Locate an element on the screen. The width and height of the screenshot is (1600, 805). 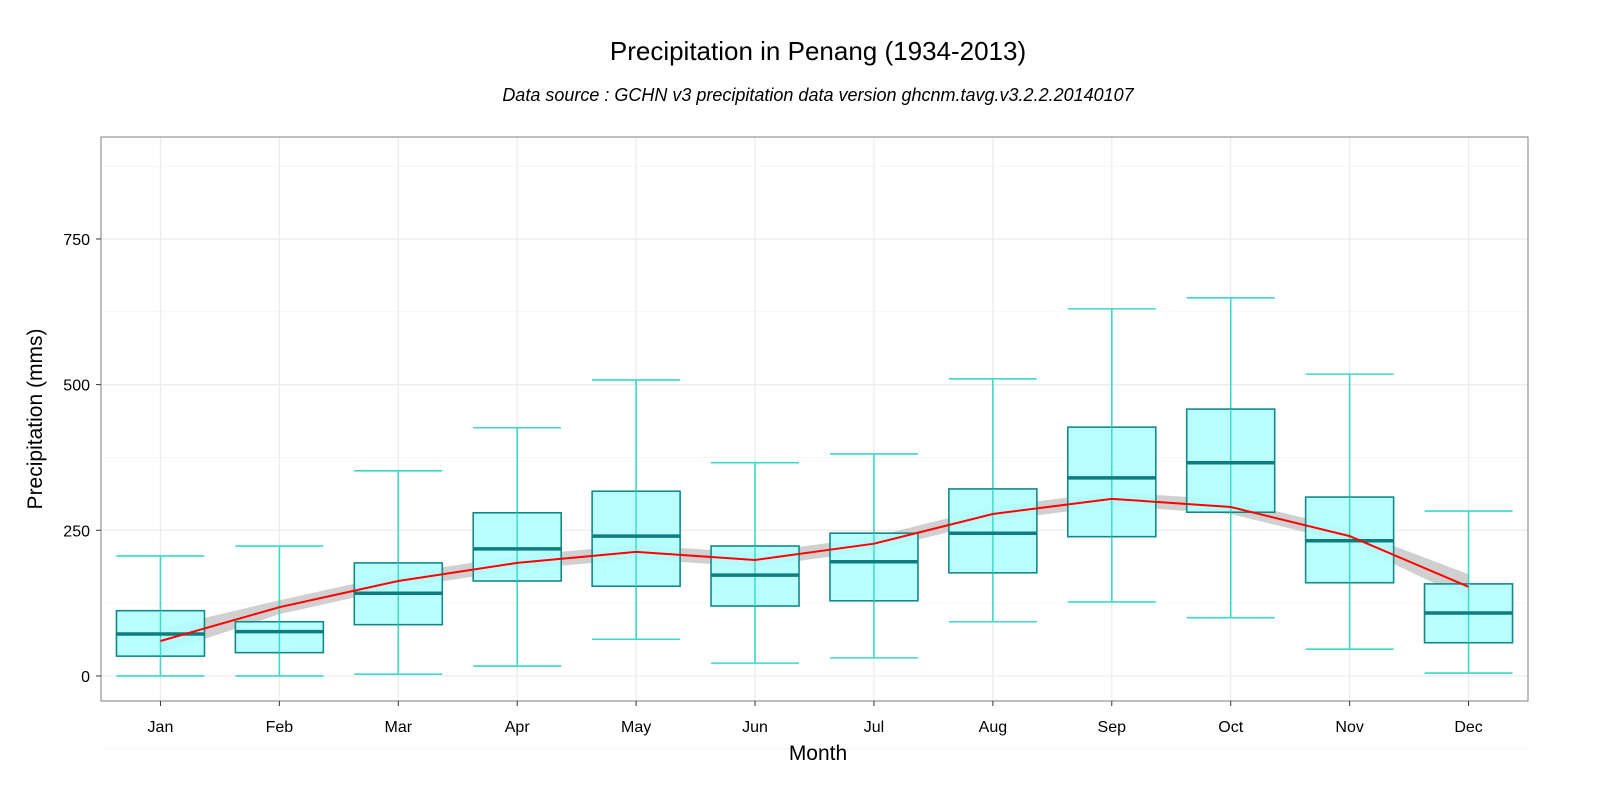
y-tick-label: 500 is located at coordinates (76, 386).